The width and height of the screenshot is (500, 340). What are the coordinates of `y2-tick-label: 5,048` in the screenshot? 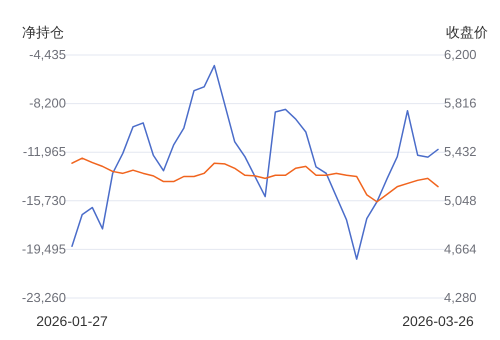 It's located at (460, 200).